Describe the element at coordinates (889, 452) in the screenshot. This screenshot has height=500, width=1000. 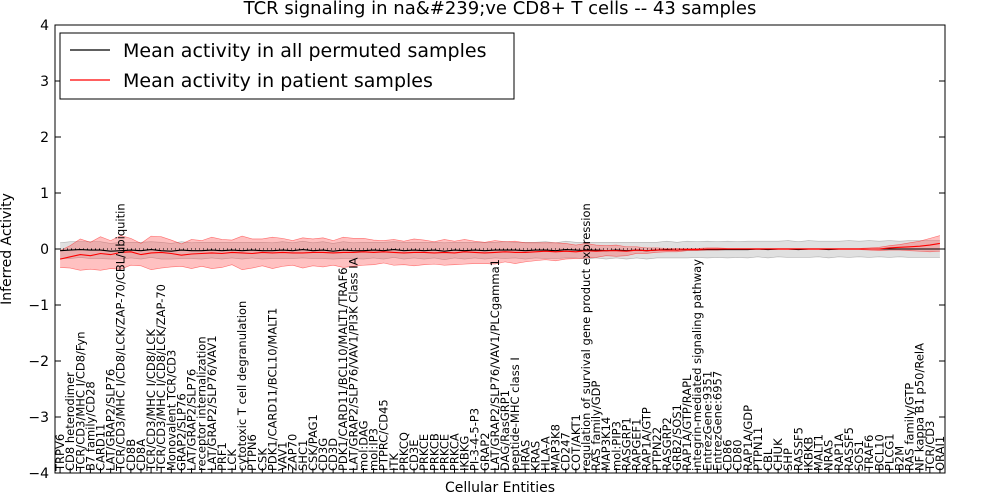
I see `entity-label: PLCG1` at that location.